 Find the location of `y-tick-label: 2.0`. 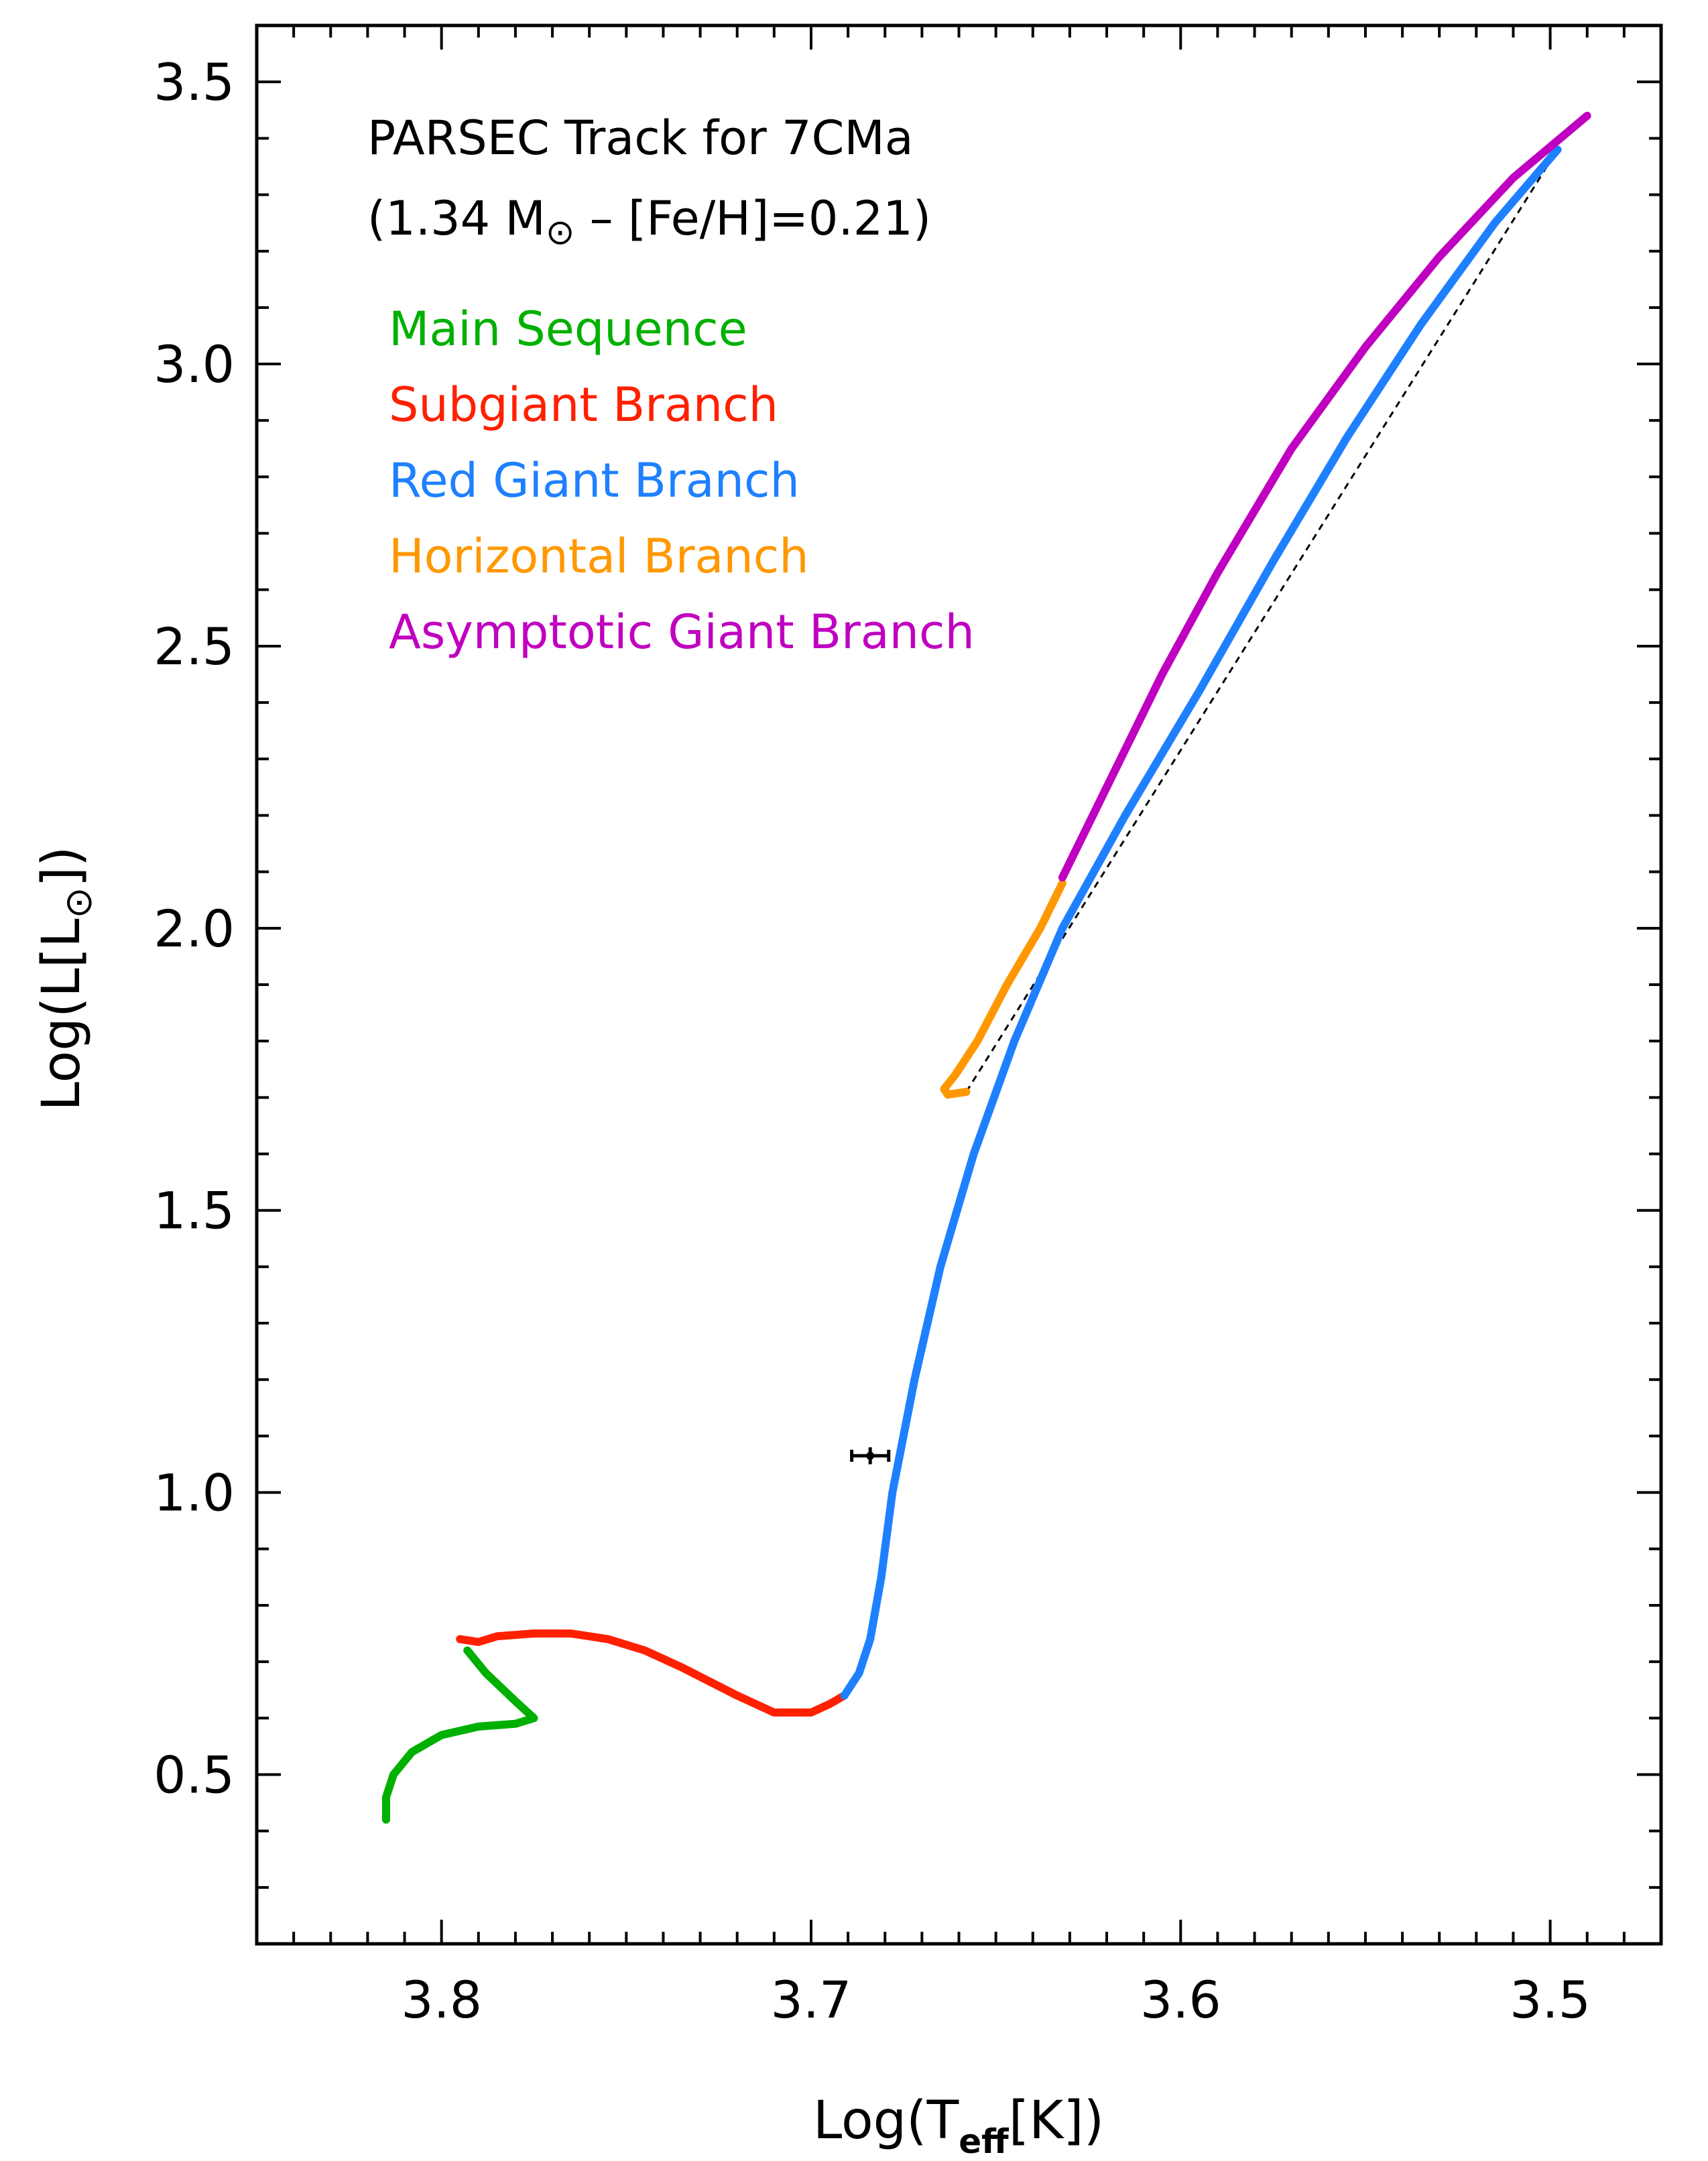

y-tick-label: 2.0 is located at coordinates (194, 929).